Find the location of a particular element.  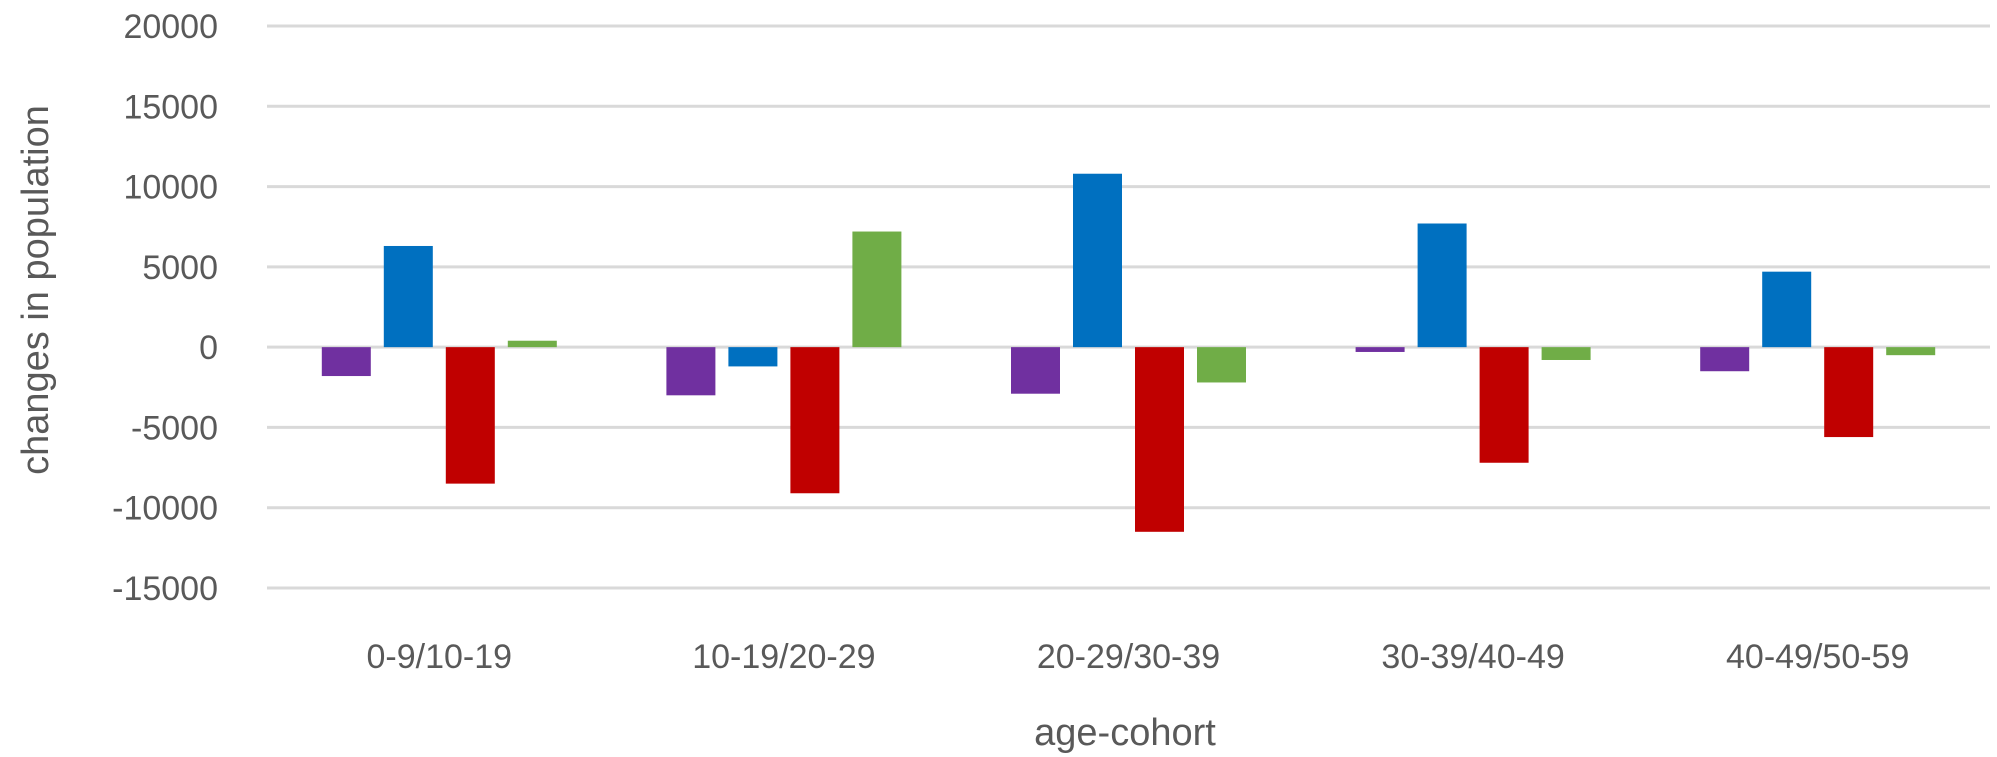

x-tick-label: 30-39/40-49 is located at coordinates (1472, 657).